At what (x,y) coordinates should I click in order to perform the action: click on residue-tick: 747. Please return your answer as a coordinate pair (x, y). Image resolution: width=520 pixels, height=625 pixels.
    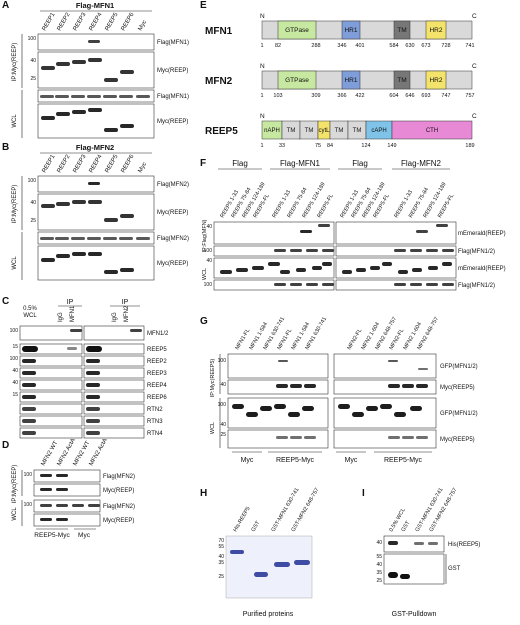
    Looking at the image, I should click on (445, 96).